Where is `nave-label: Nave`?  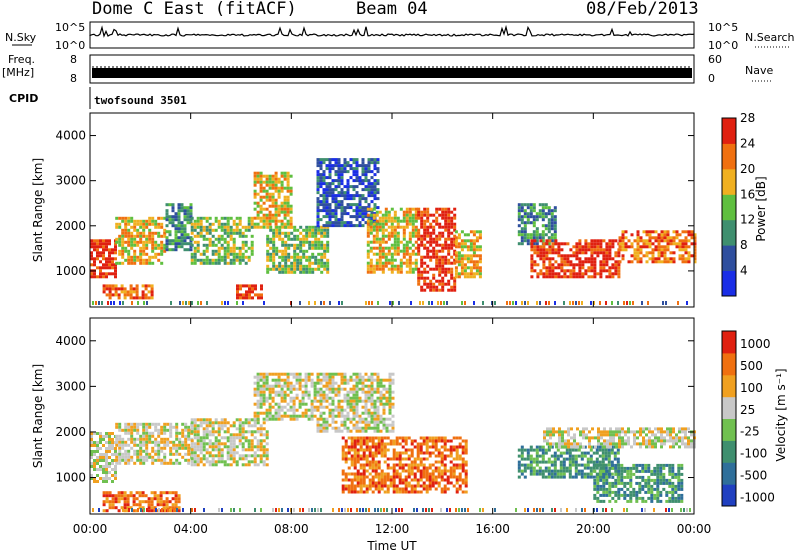
nave-label: Nave is located at coordinates (759, 70).